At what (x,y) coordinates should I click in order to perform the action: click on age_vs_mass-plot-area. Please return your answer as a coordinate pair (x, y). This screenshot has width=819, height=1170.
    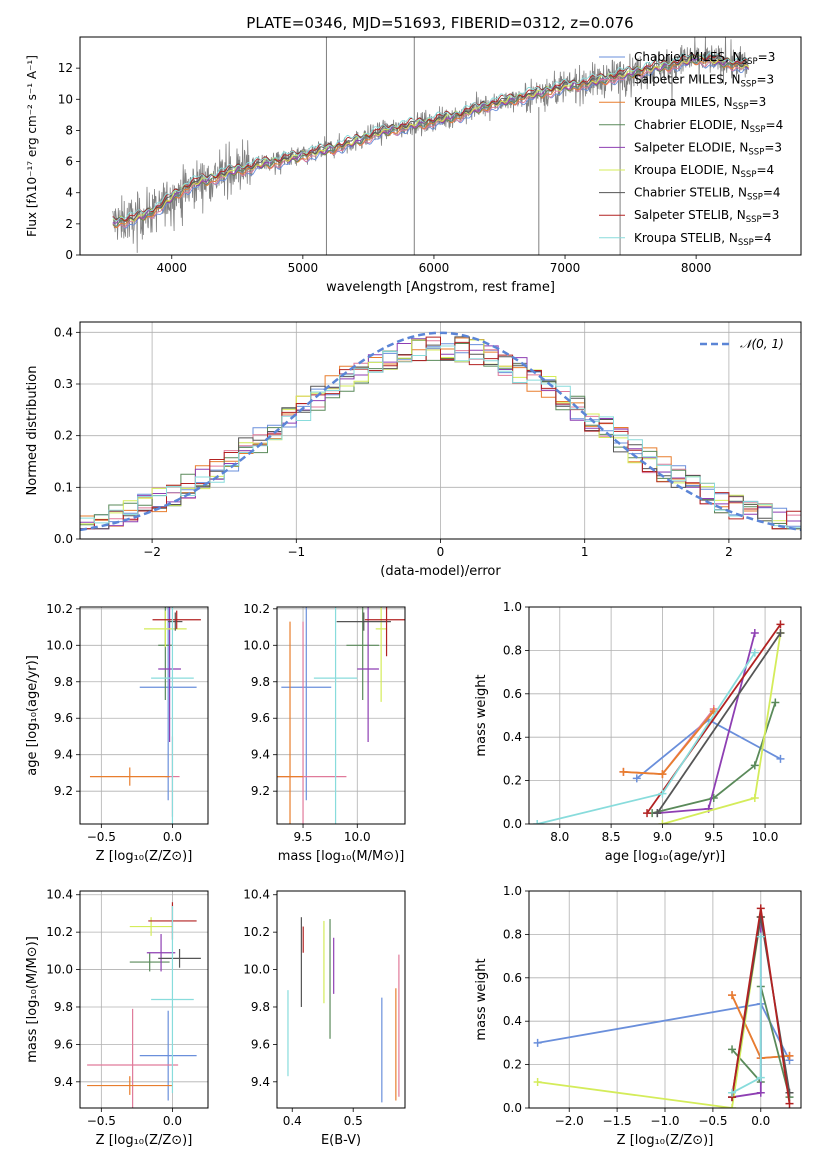
    Looking at the image, I should click on (341, 715).